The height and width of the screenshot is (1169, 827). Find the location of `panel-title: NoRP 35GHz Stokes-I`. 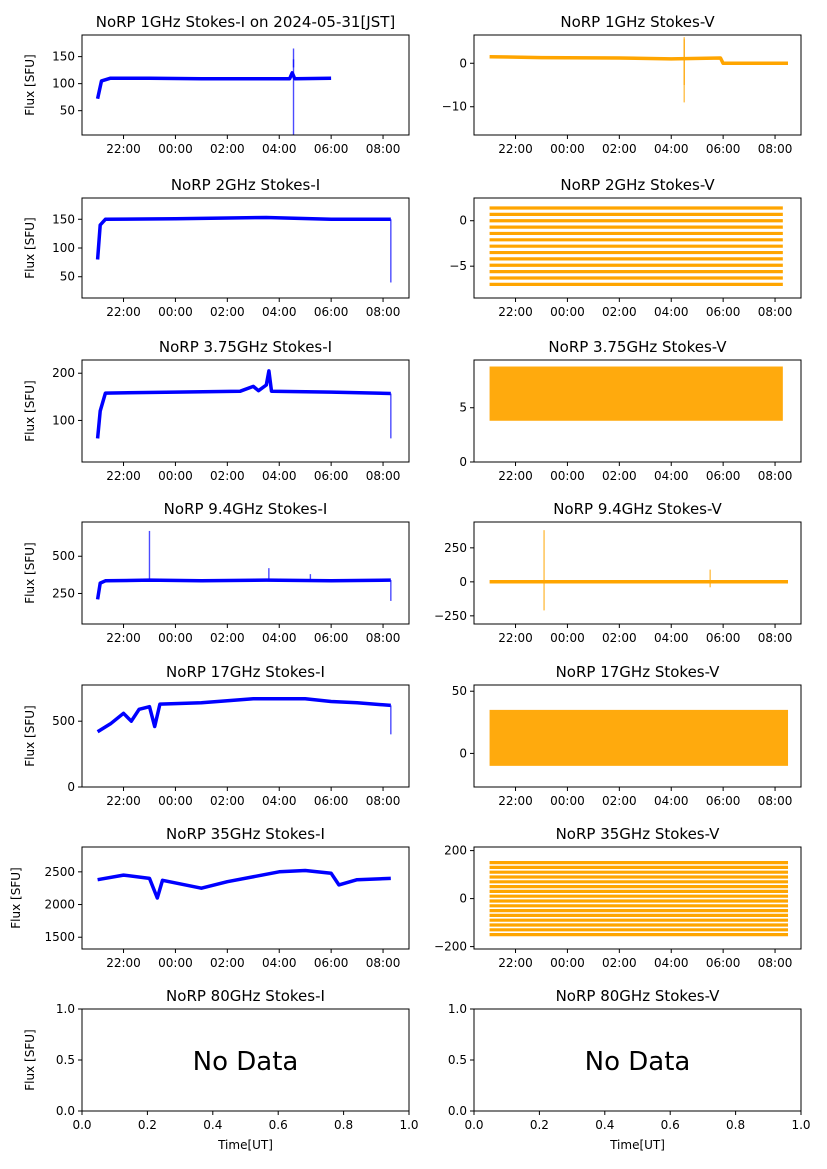

panel-title: NoRP 35GHz Stokes-I is located at coordinates (245, 834).